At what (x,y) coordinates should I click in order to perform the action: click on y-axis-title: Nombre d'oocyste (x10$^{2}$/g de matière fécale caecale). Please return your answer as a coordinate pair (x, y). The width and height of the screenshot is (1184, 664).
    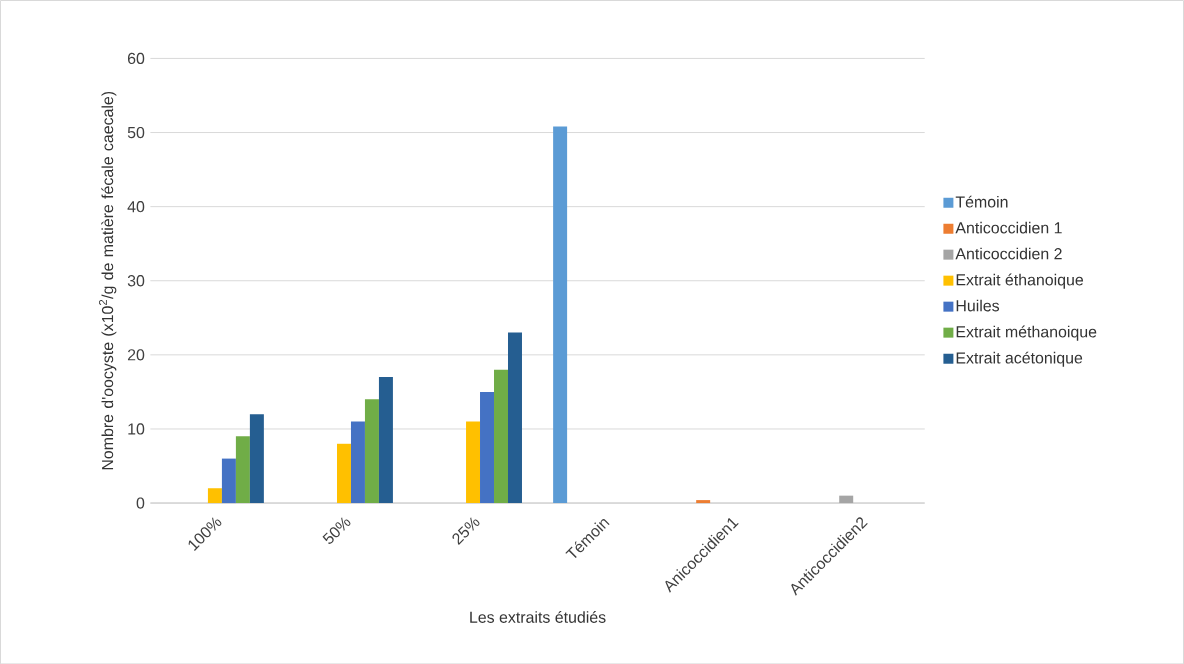
    Looking at the image, I should click on (108, 280).